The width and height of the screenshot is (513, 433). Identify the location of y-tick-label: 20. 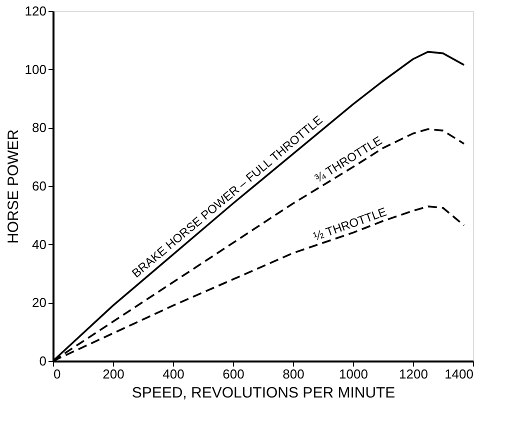
(39, 302).